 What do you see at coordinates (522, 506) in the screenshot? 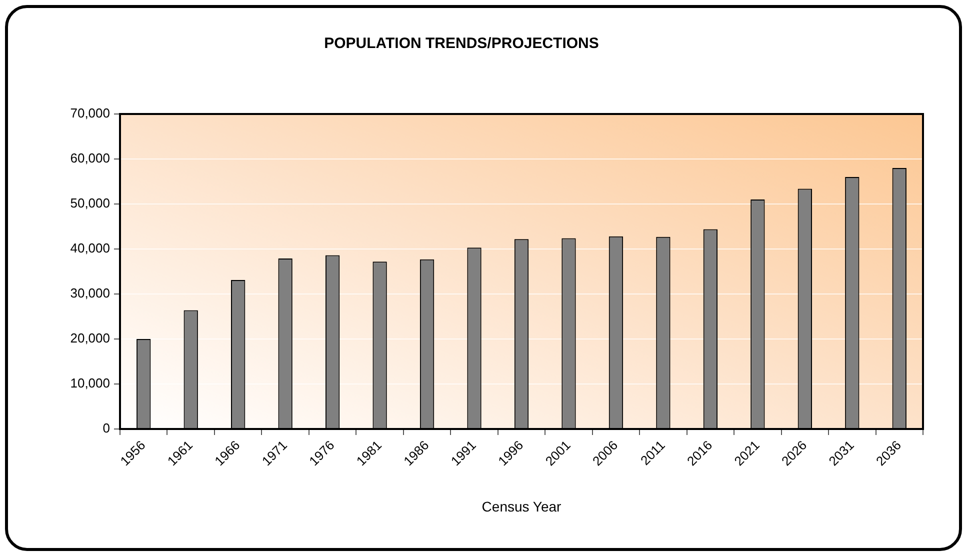
I see `x-axis-title: Census Year` at bounding box center [522, 506].